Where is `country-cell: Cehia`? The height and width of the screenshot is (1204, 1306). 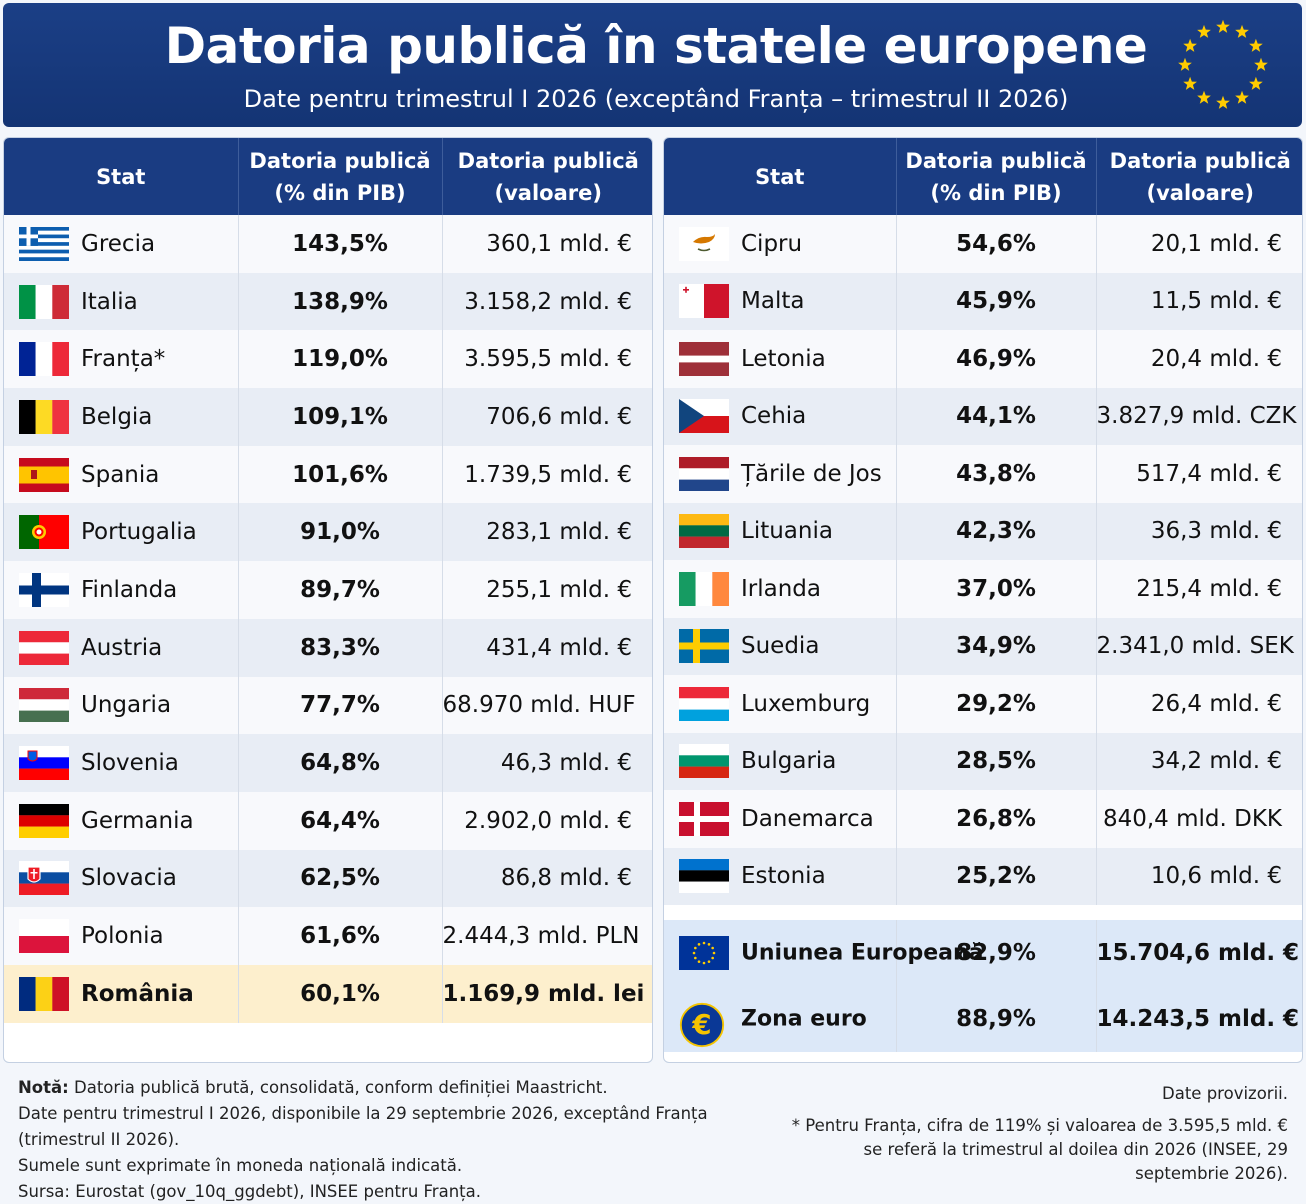
country-cell: Cehia is located at coordinates (780, 416).